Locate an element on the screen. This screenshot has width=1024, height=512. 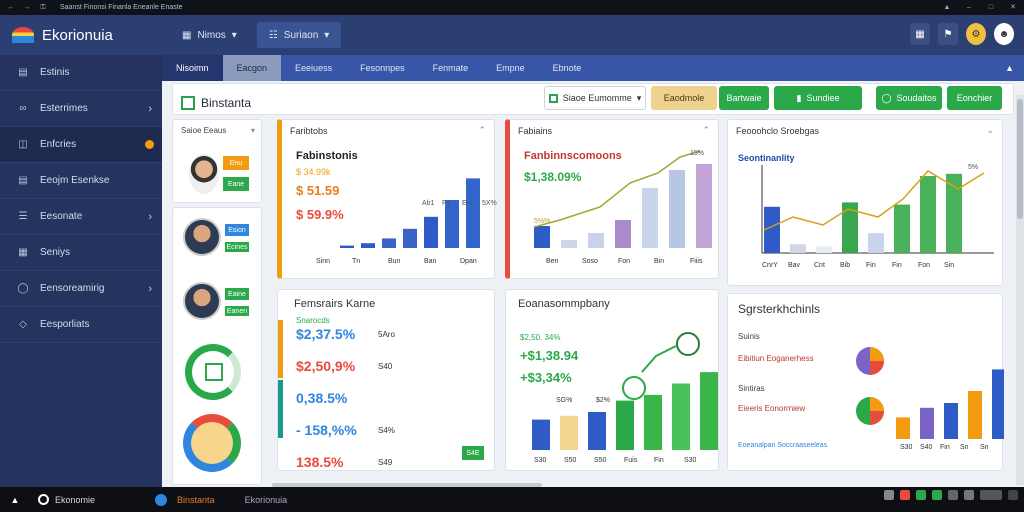
taskbar-label: Ekonomie is located at coordinates (75, 499).